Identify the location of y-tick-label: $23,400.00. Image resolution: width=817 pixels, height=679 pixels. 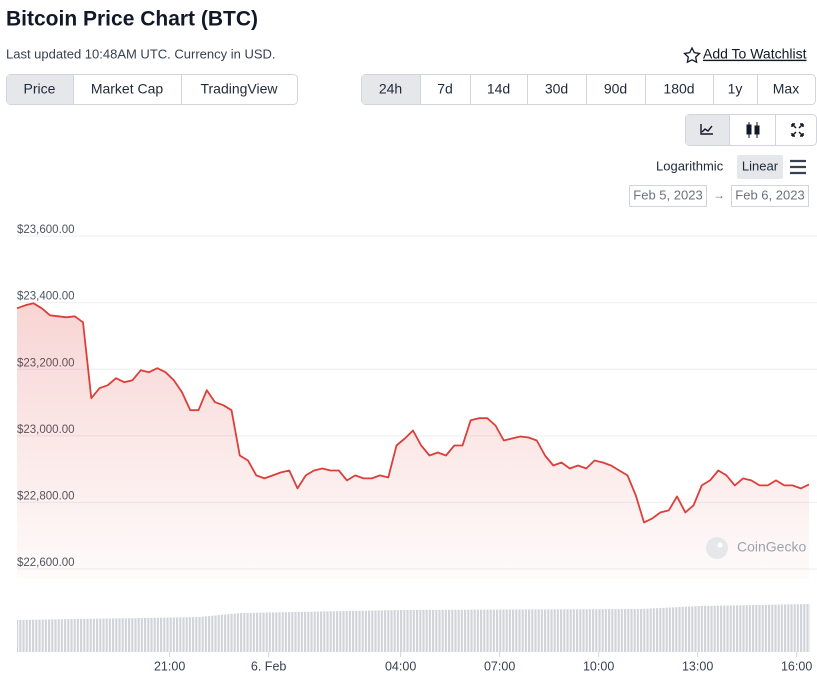
(46, 297).